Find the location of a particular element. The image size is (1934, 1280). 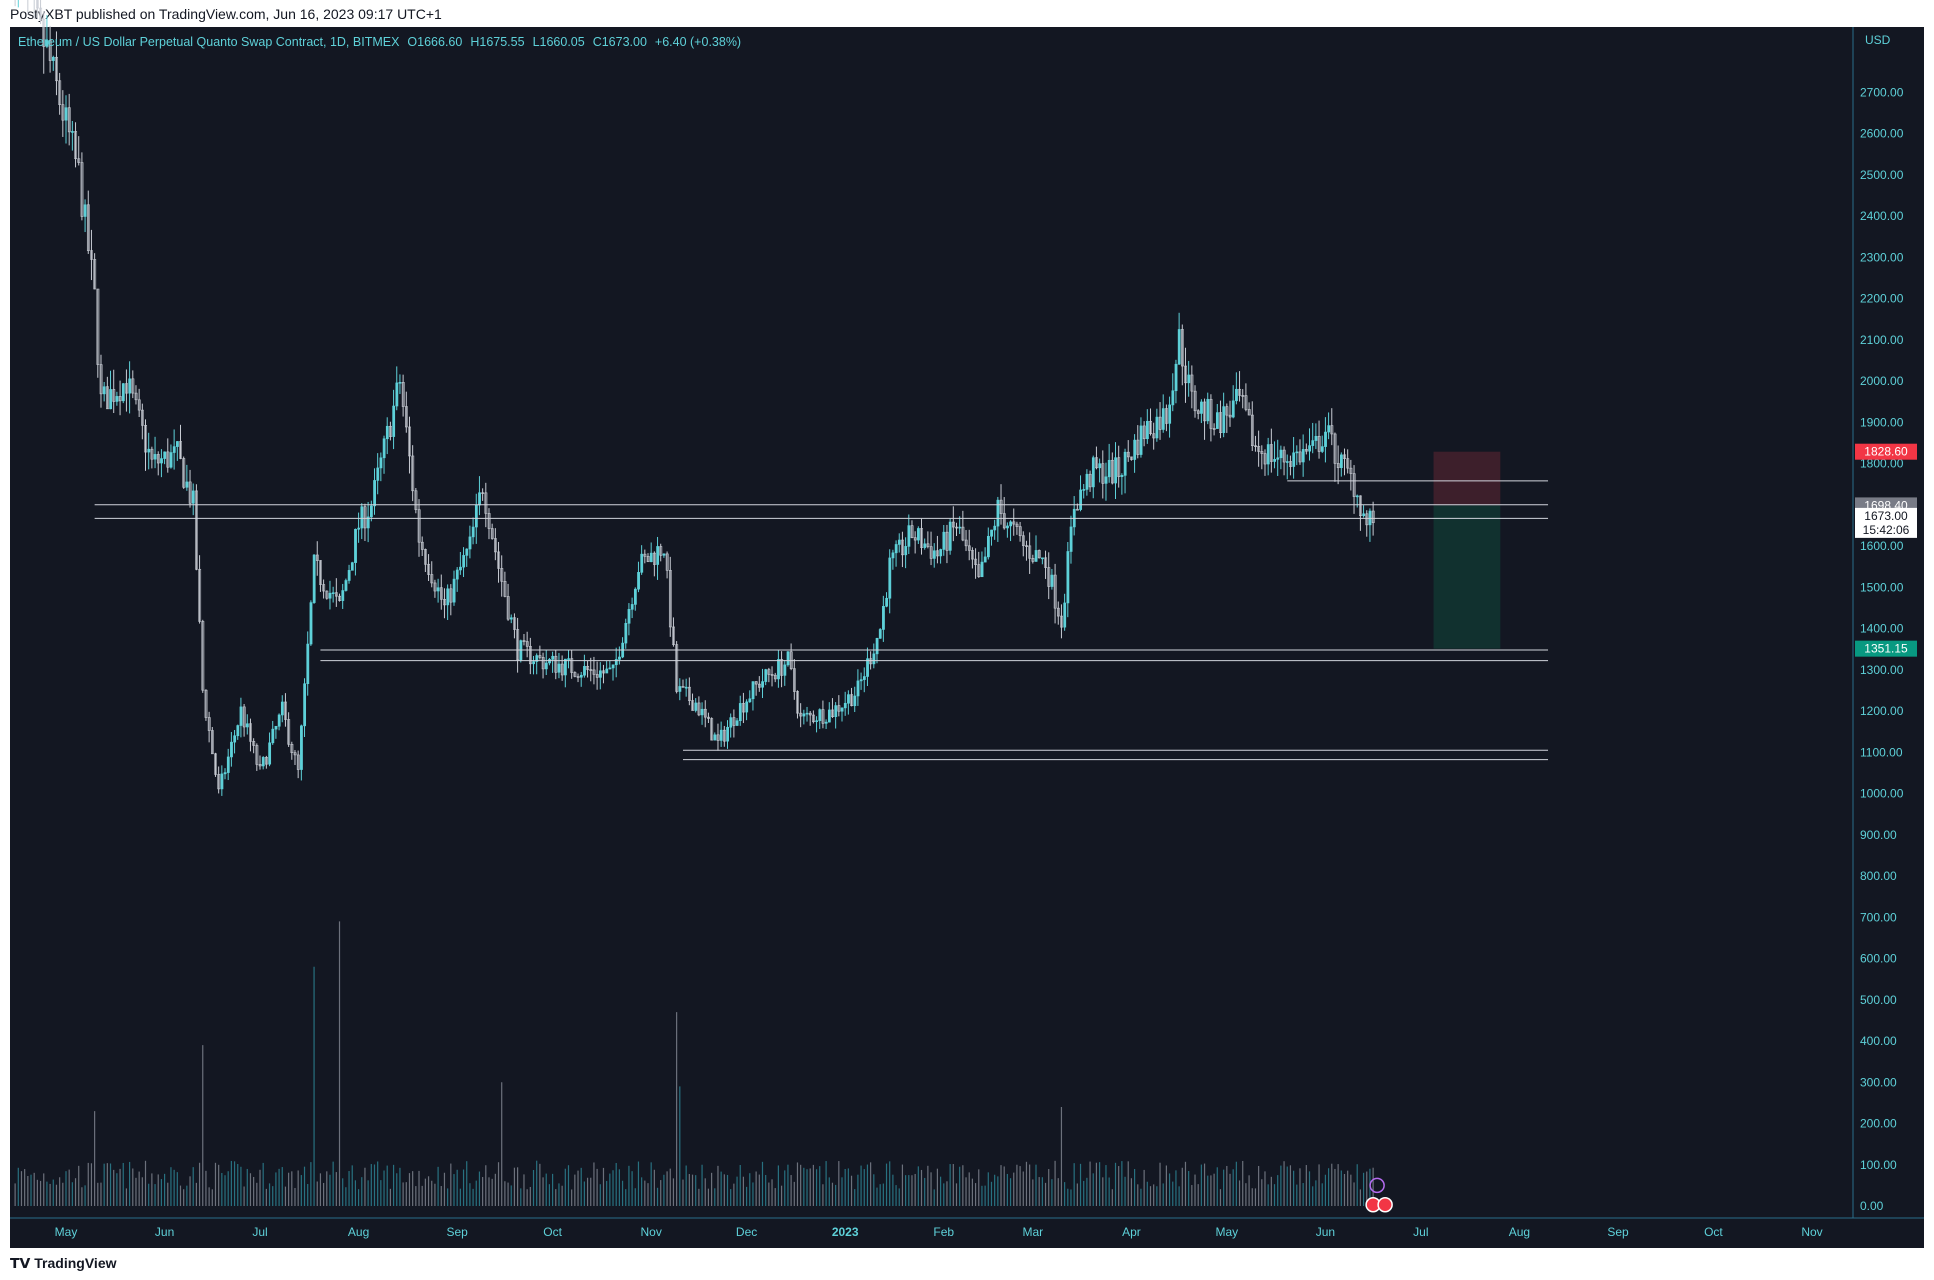

time-tick-label: Jun is located at coordinates (164, 1232).